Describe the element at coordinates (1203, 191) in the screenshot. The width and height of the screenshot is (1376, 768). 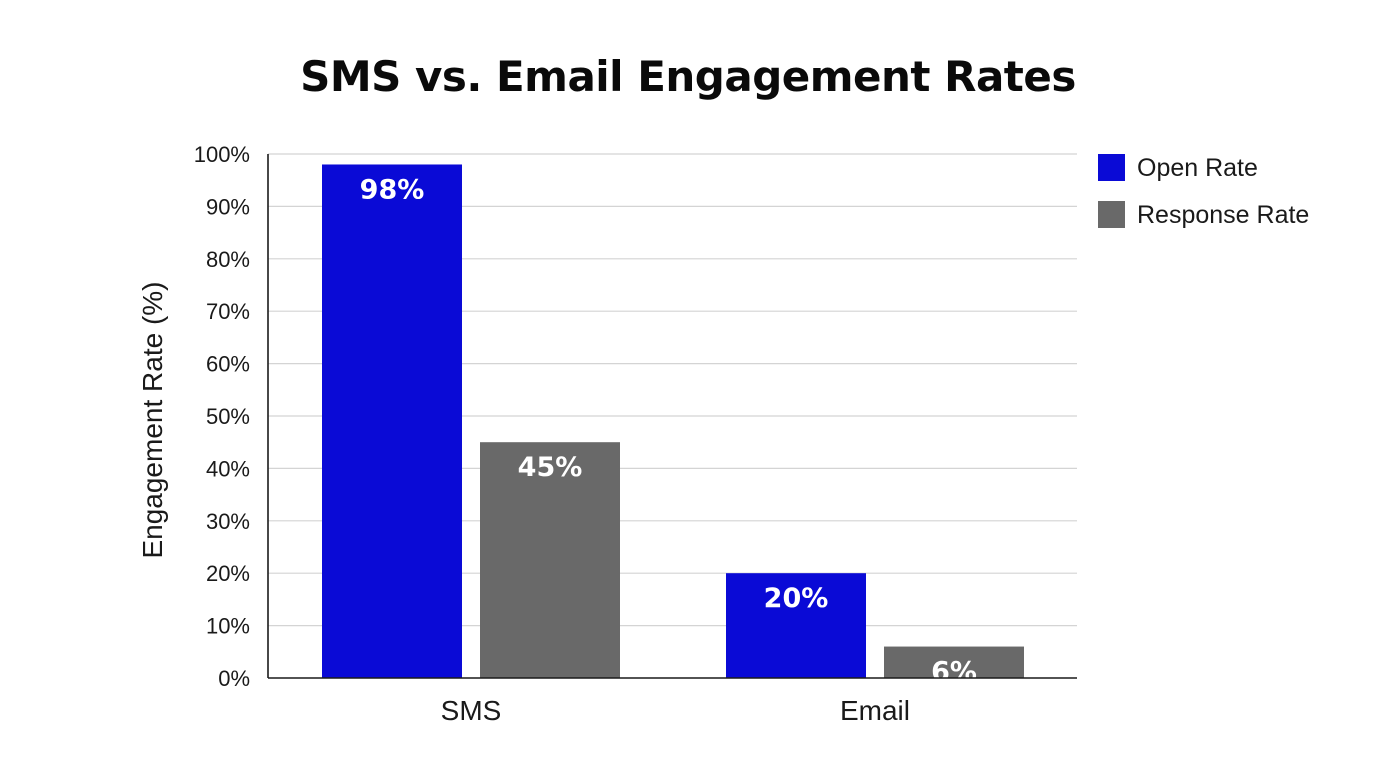
I see `legend: Open Rate Response Rate` at that location.